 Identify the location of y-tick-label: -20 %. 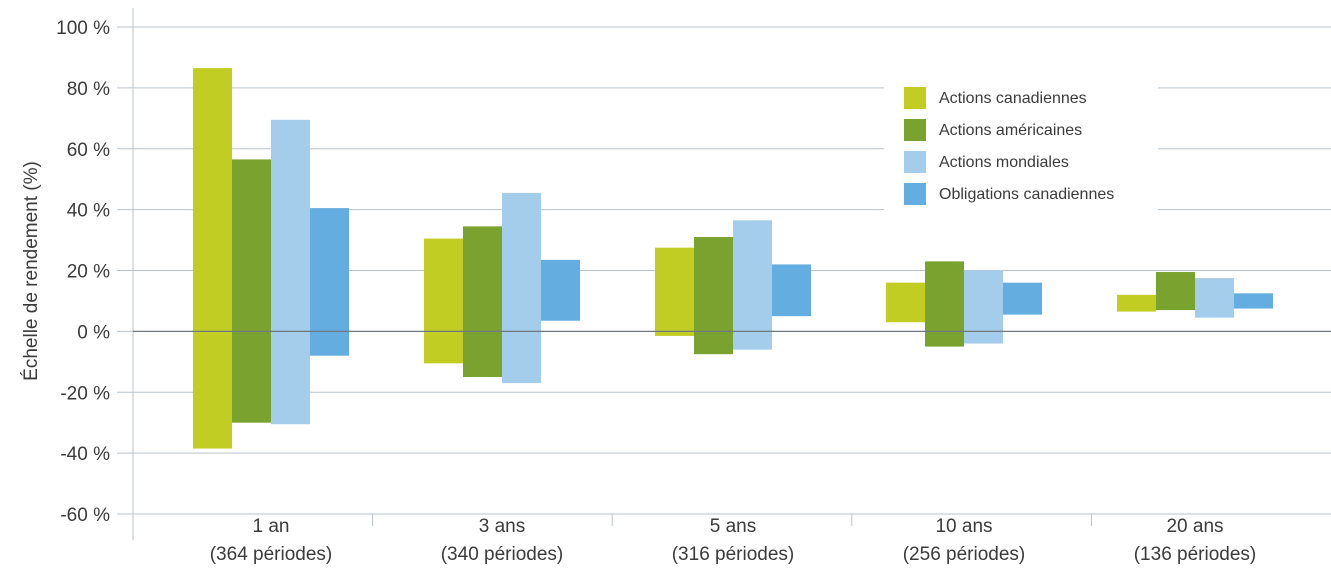
(85, 393).